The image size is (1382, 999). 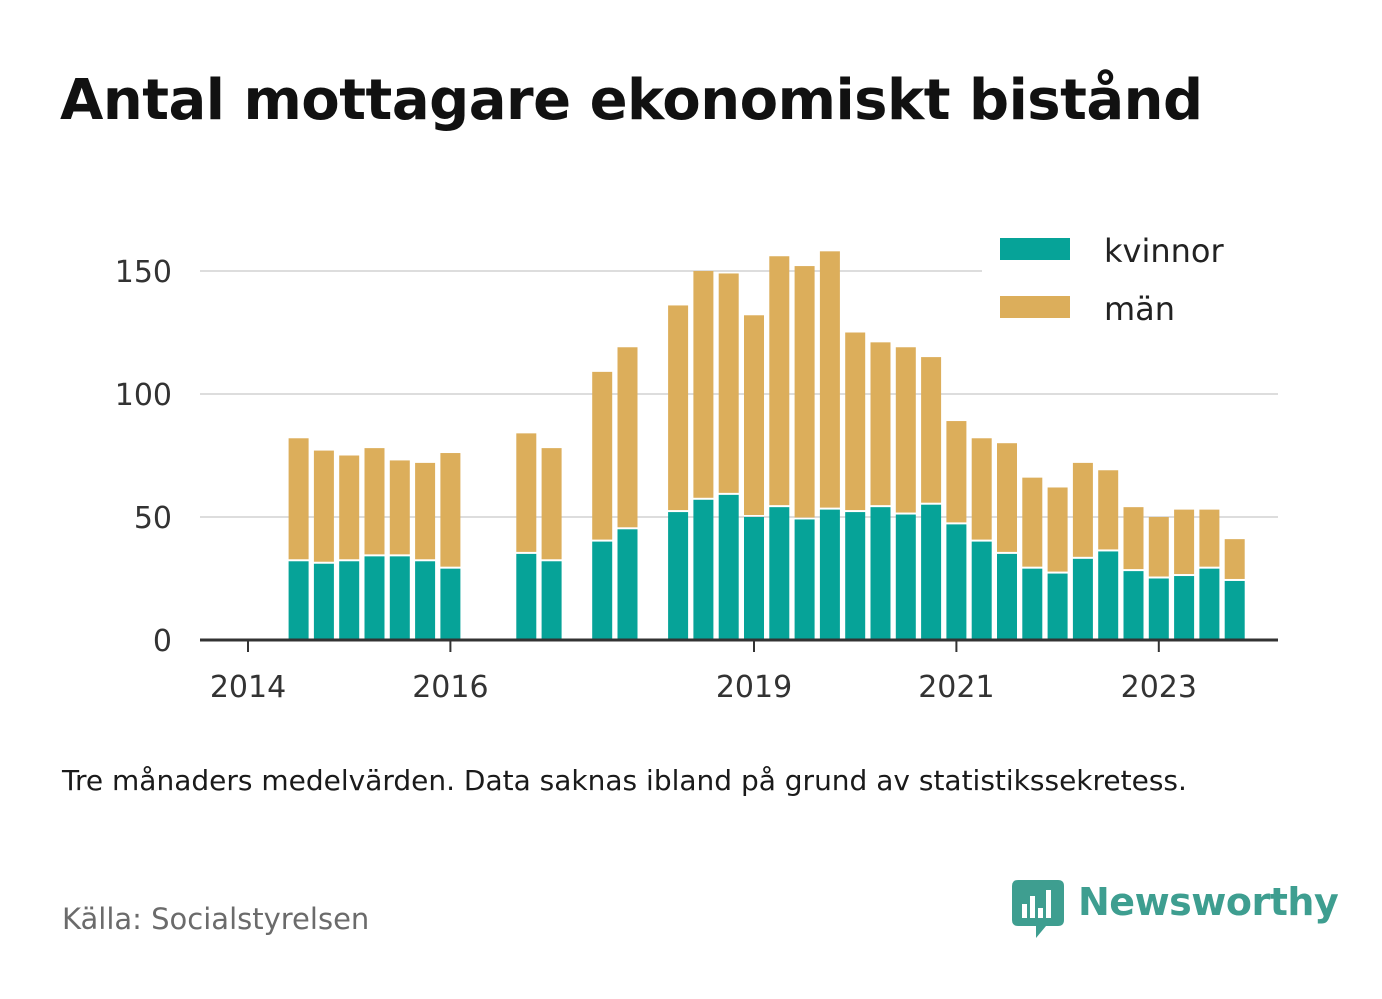 I want to click on legend: kvinnor män, so click(x=1132, y=303).